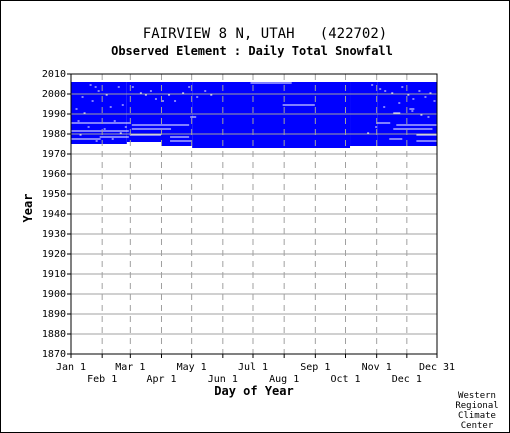 Image resolution: width=510 pixels, height=433 pixels. What do you see at coordinates (407, 379) in the screenshot?
I see `x-tick-label: Dec 1` at bounding box center [407, 379].